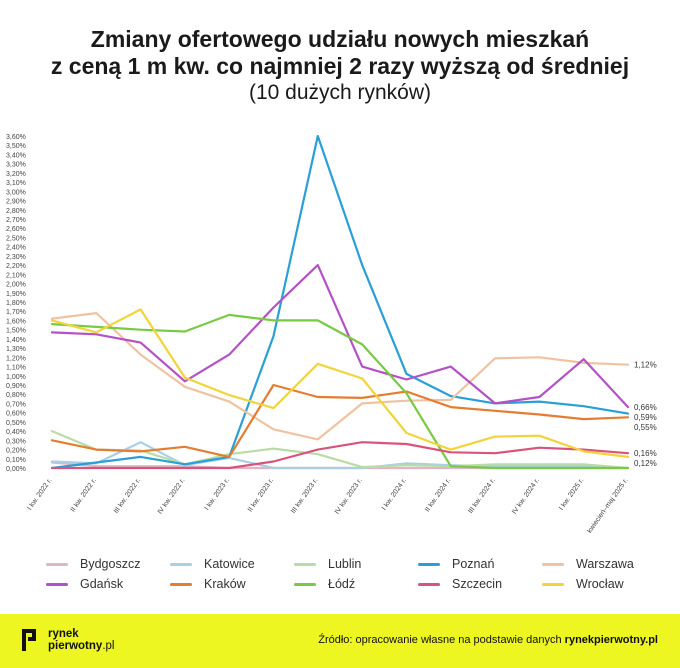 The image size is (680, 668). I want to click on legend-item: Katowice, so click(212, 564).